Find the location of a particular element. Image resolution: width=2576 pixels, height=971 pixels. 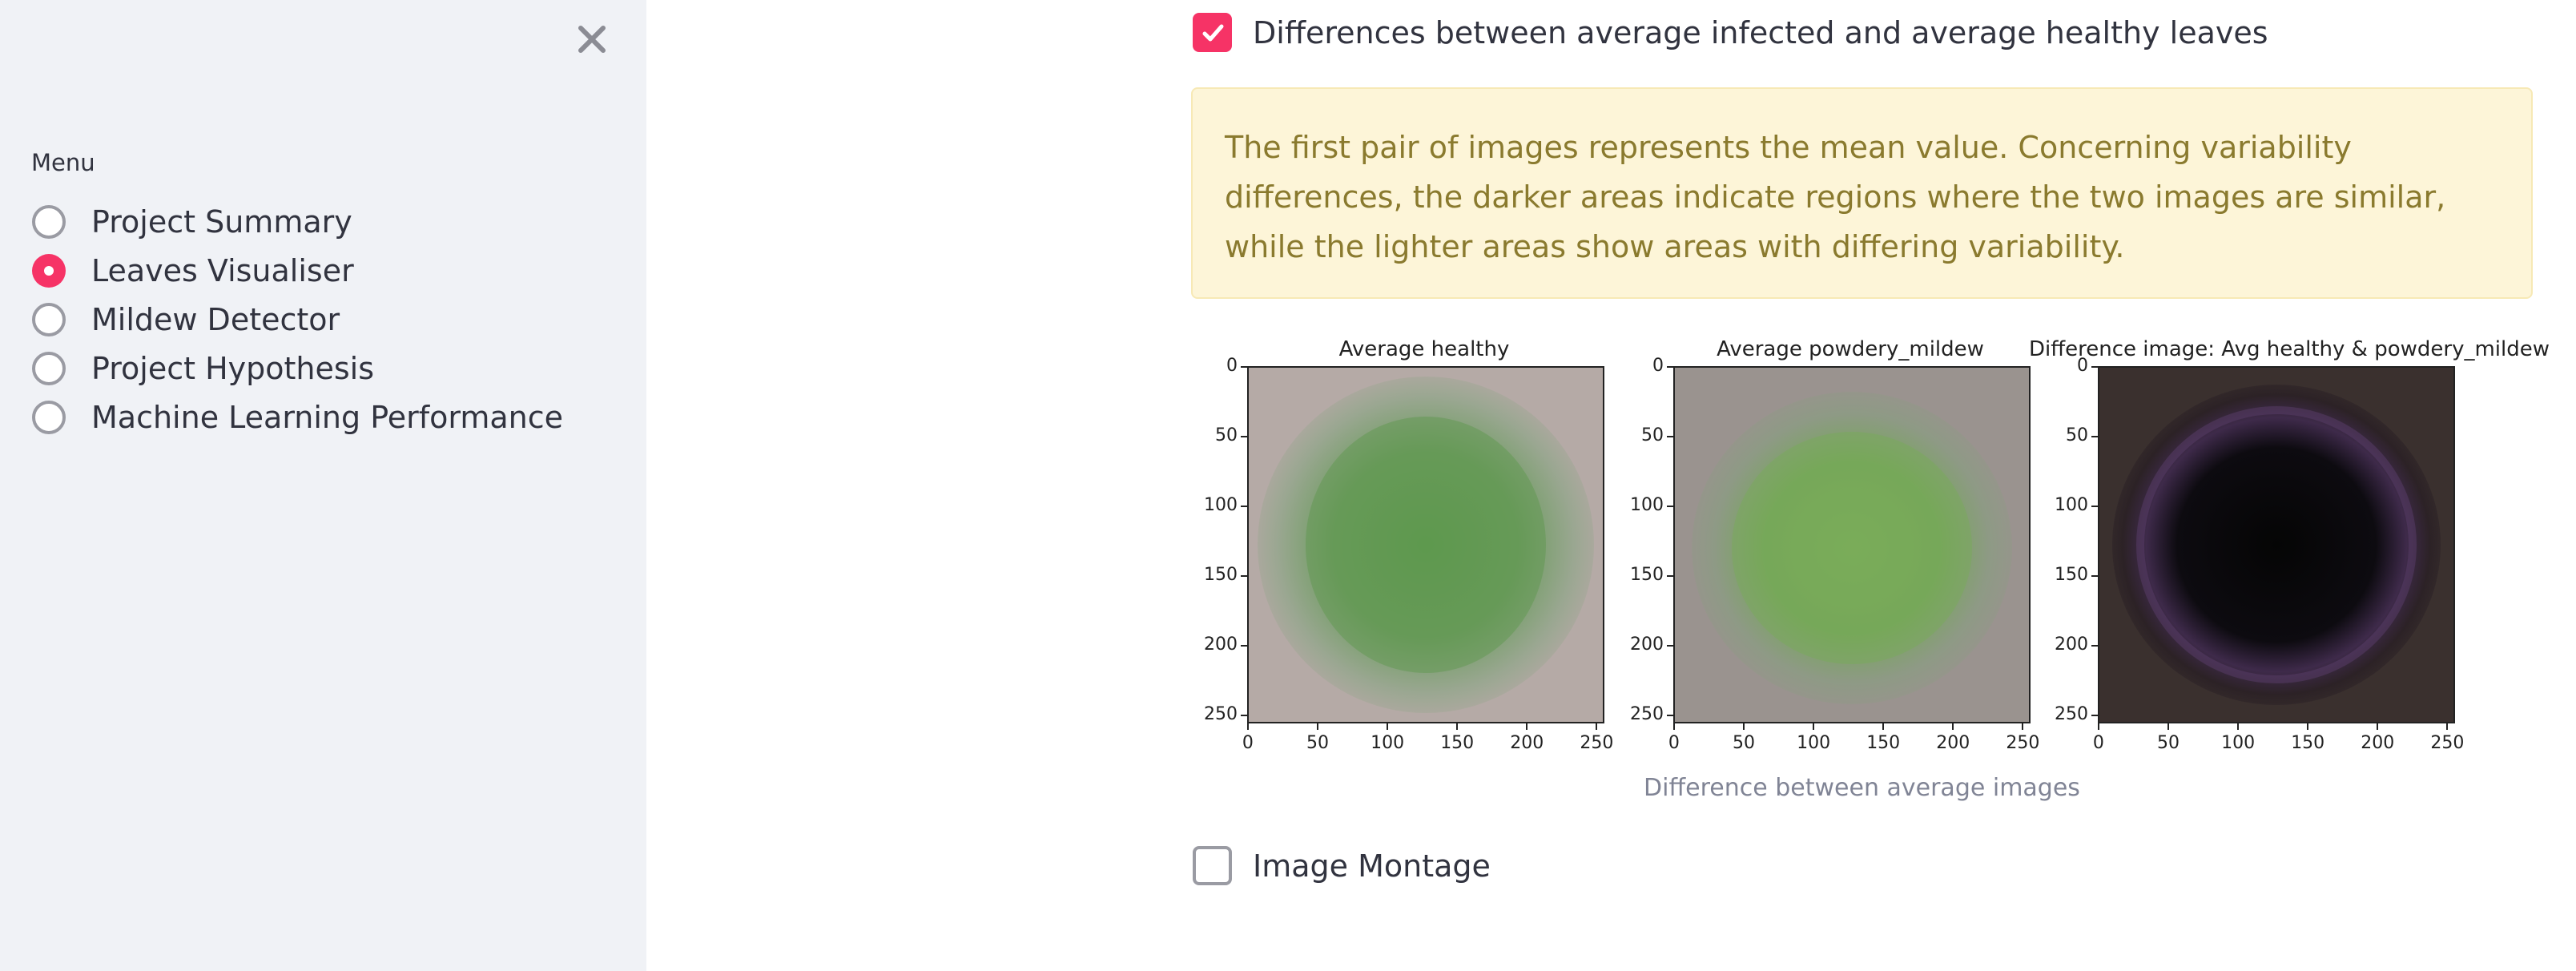

menu-item-label: Machine Learning Performance is located at coordinates (327, 417).